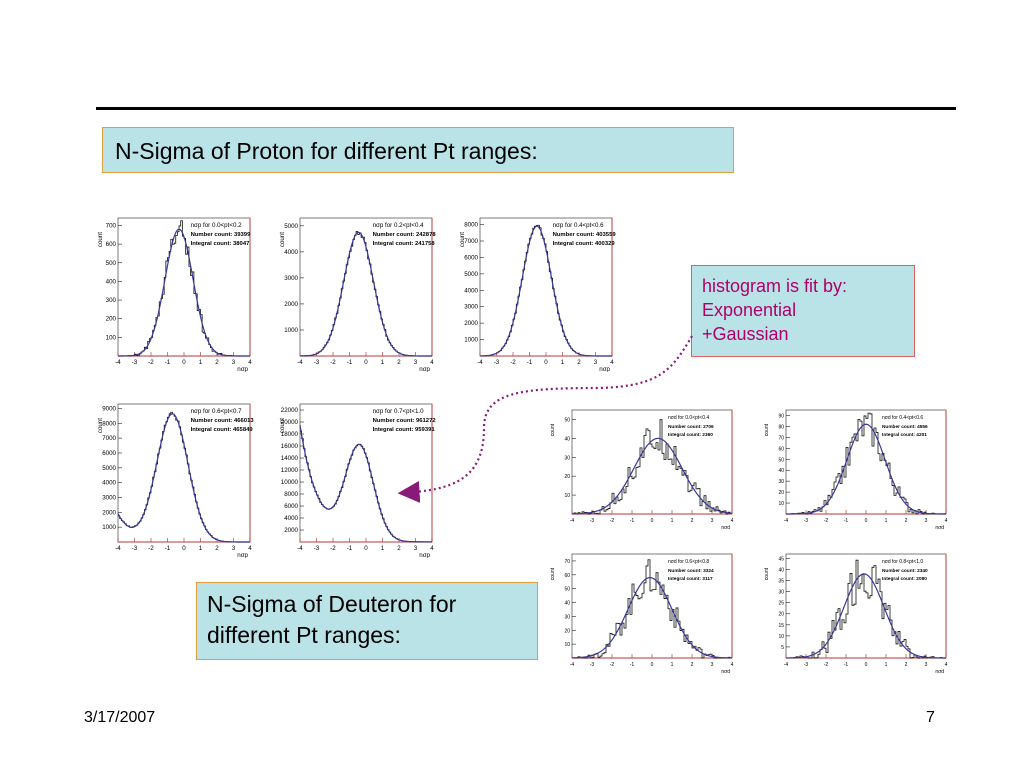 The width and height of the screenshot is (1024, 768). What do you see at coordinates (404, 244) in the screenshot?
I see `stats-line: Integral count: 241758` at bounding box center [404, 244].